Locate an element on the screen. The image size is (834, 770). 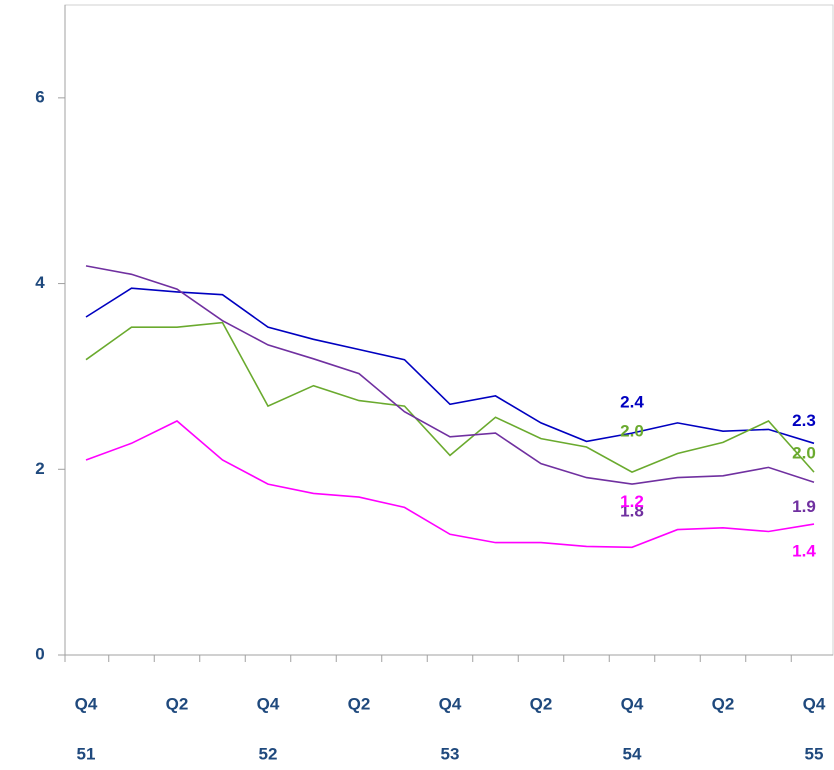
series-line is located at coordinates (450, 484).